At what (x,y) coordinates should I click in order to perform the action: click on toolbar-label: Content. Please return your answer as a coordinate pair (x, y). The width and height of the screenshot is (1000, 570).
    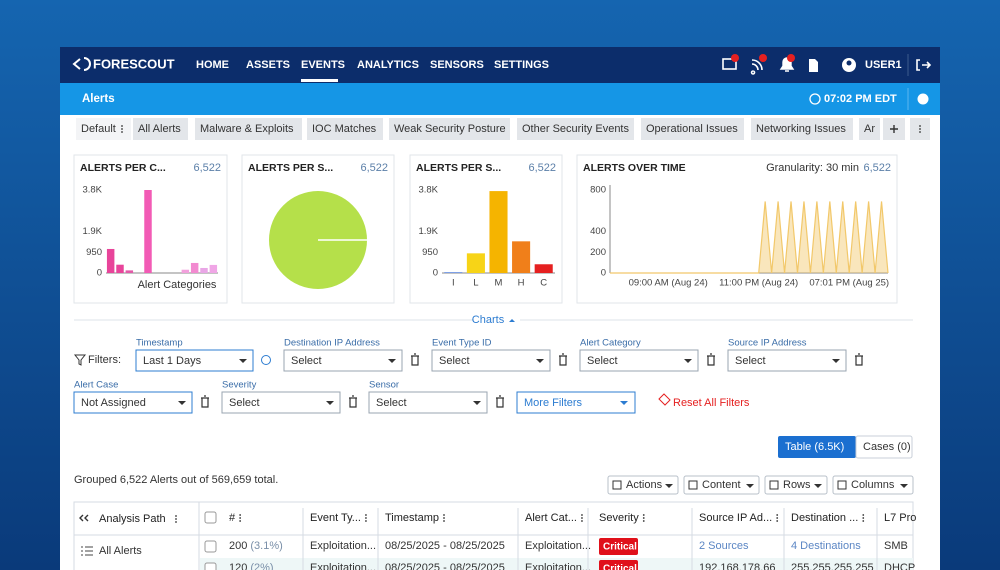
    Looking at the image, I should click on (721, 485).